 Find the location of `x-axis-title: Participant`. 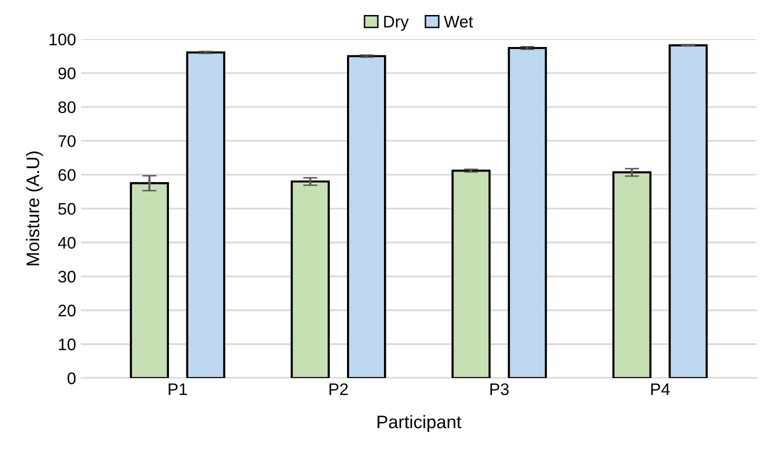

x-axis-title: Participant is located at coordinates (420, 423).